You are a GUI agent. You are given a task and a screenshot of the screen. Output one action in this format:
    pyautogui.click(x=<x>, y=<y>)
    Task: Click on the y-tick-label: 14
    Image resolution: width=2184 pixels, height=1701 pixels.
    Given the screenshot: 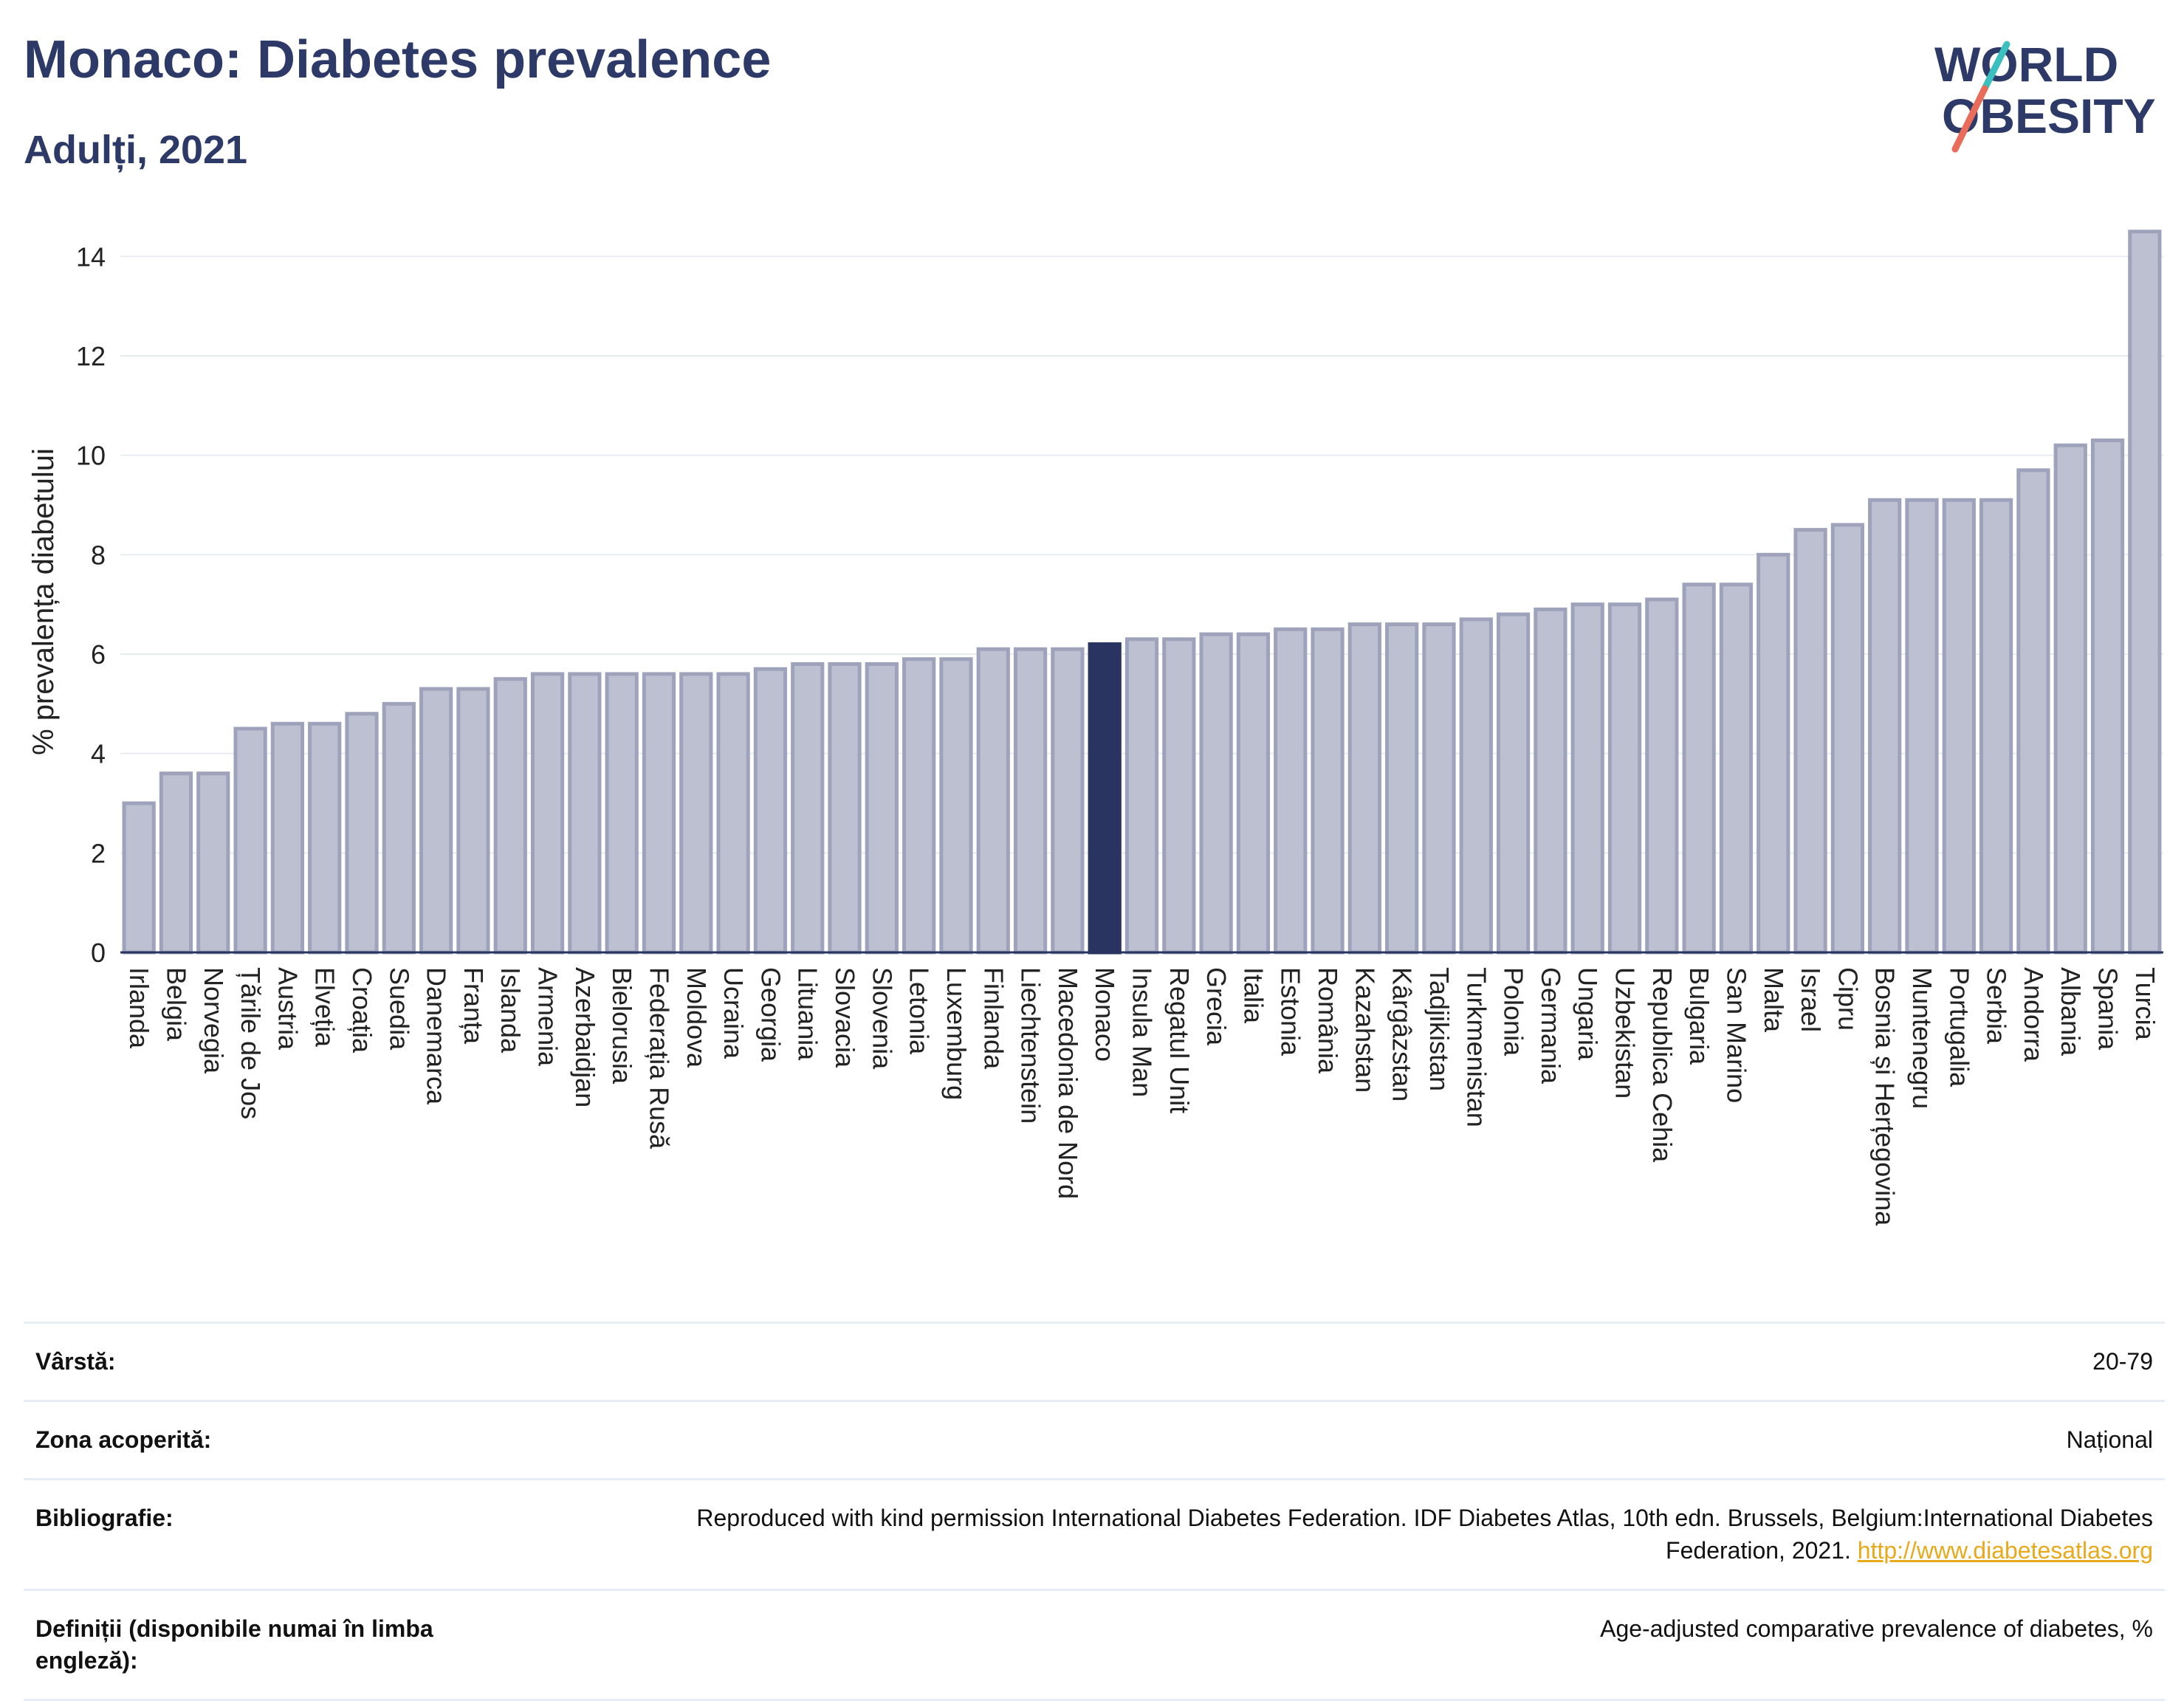 What is the action you would take?
    pyautogui.click(x=91, y=256)
    